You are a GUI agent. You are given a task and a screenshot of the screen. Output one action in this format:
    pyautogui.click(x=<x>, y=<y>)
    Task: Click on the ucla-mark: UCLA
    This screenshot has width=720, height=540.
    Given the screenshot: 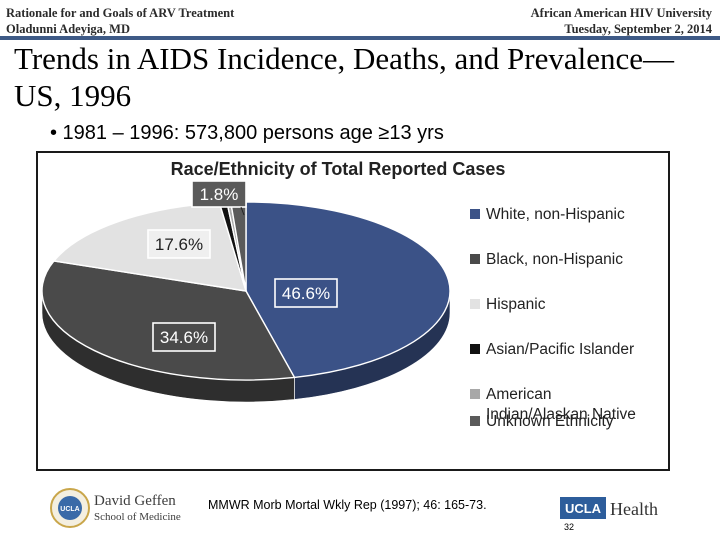 What is the action you would take?
    pyautogui.click(x=583, y=508)
    